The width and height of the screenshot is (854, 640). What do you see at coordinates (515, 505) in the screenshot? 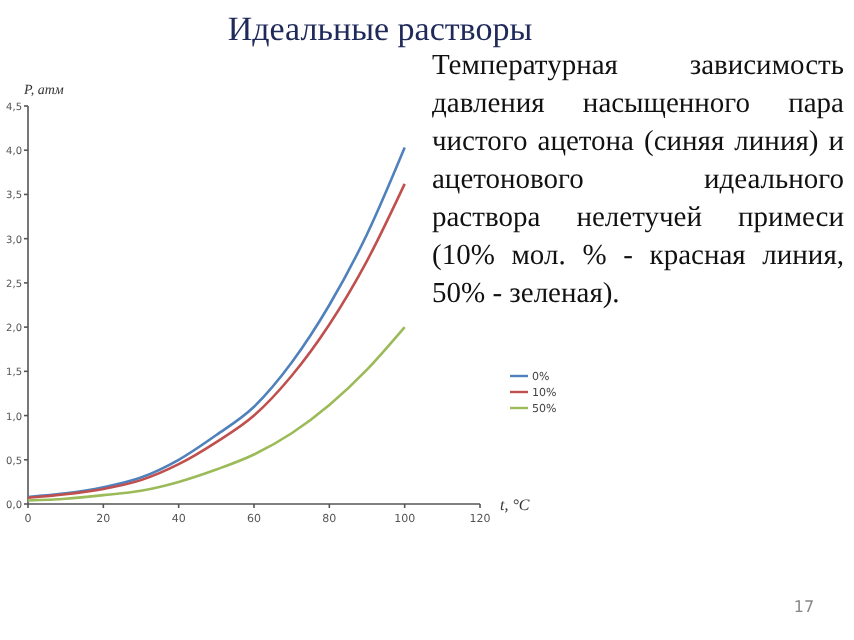
I see `x-axis-title: t, °C` at bounding box center [515, 505].